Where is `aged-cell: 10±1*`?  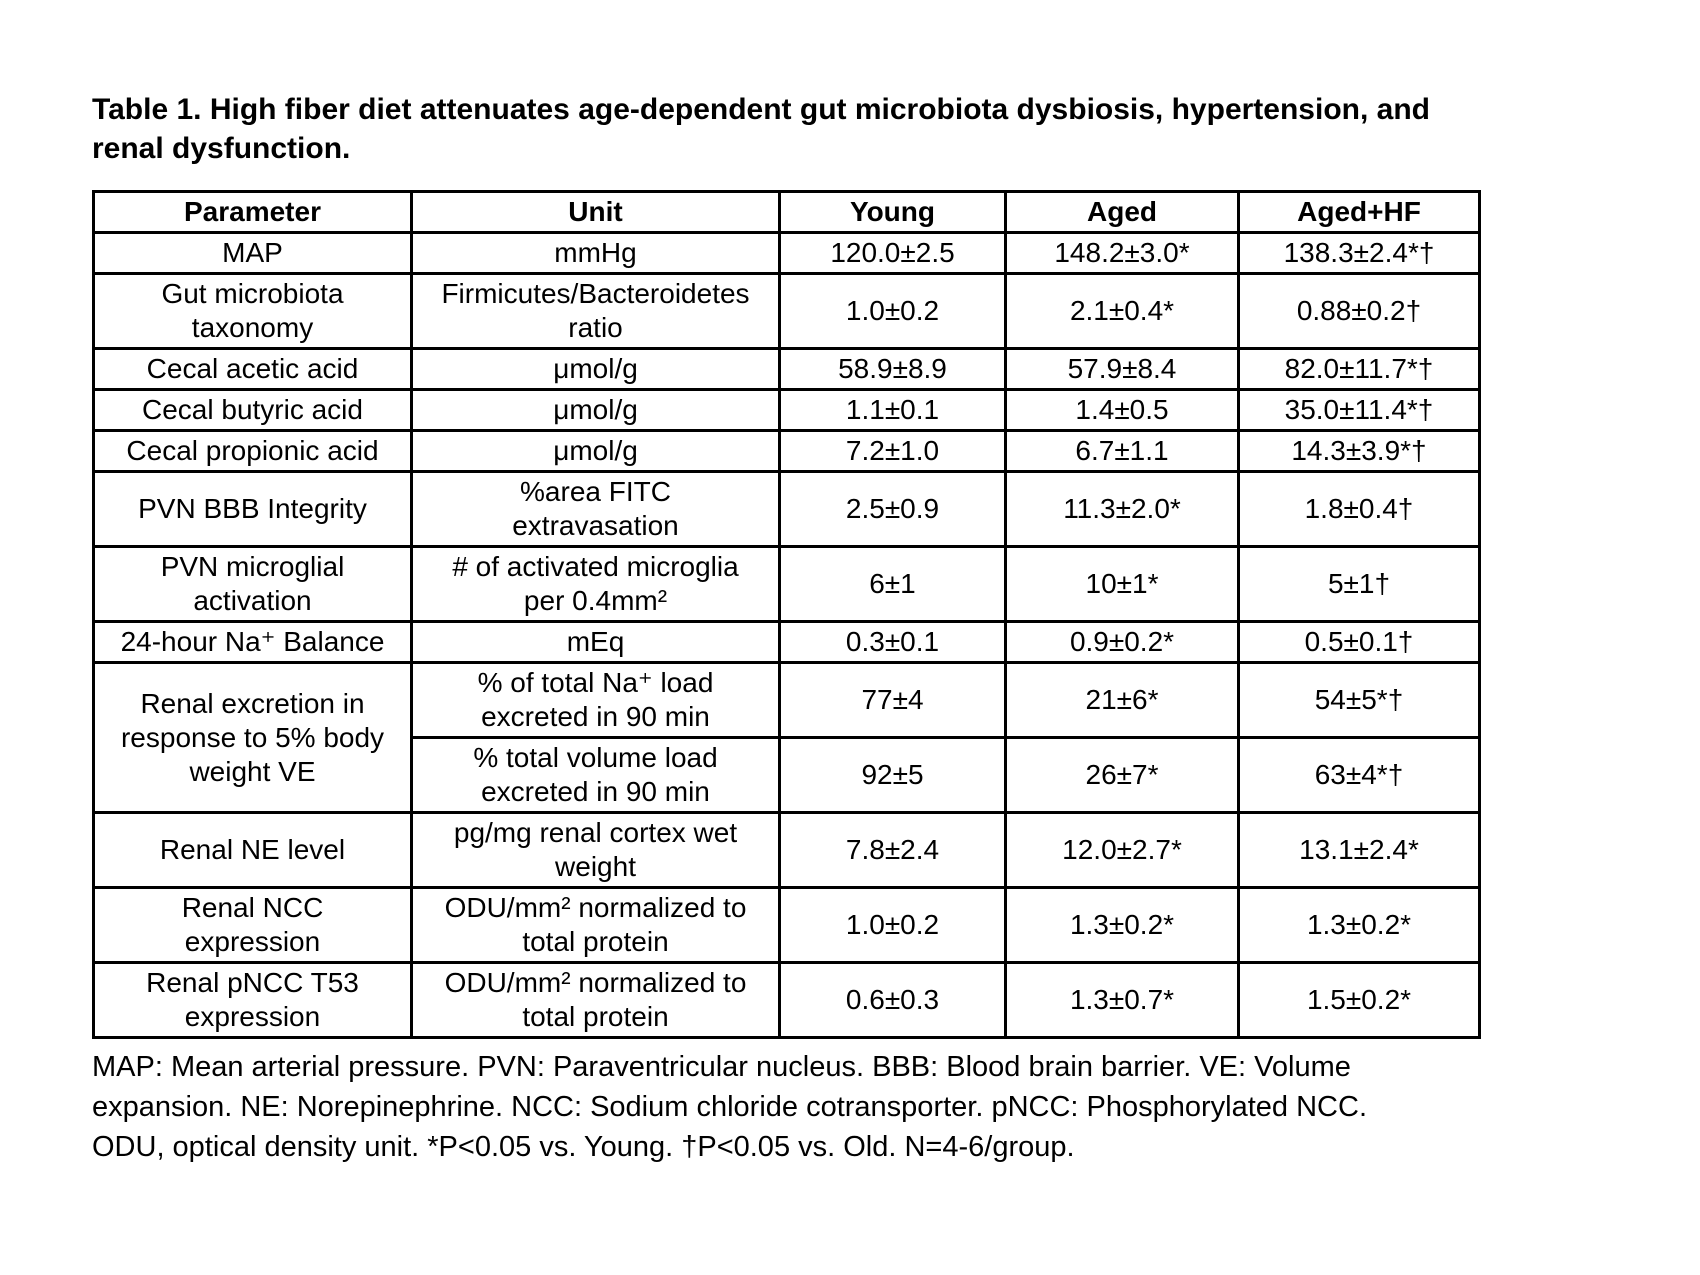
aged-cell: 10±1* is located at coordinates (1122, 584).